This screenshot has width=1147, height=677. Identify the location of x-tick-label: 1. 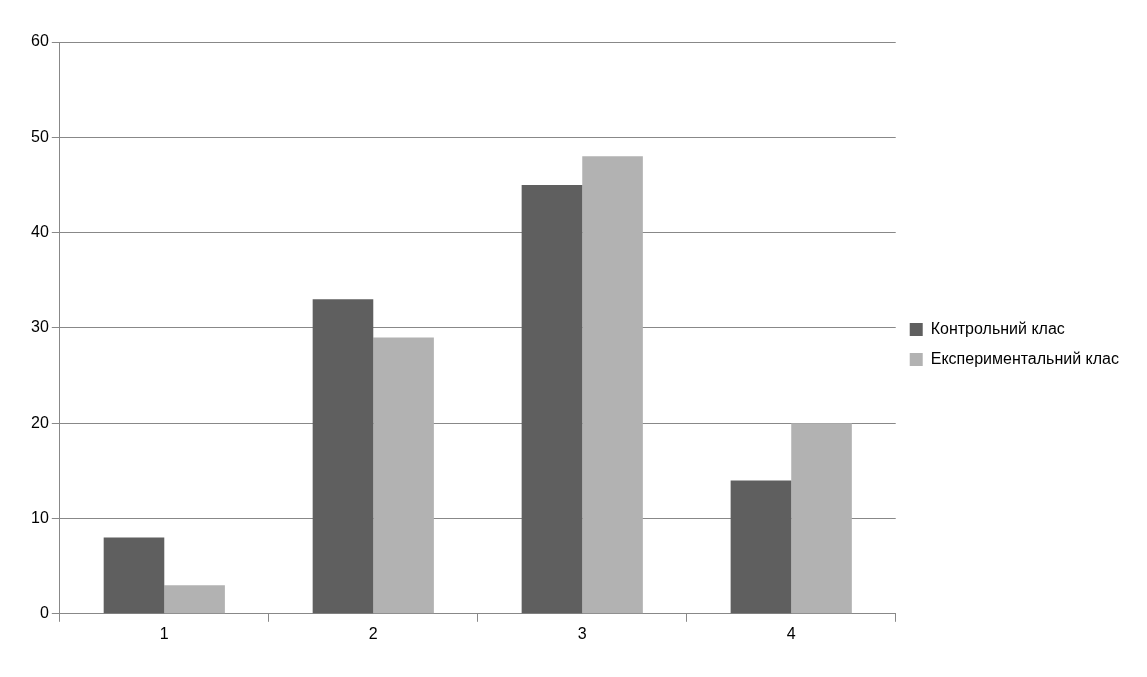
(164, 633).